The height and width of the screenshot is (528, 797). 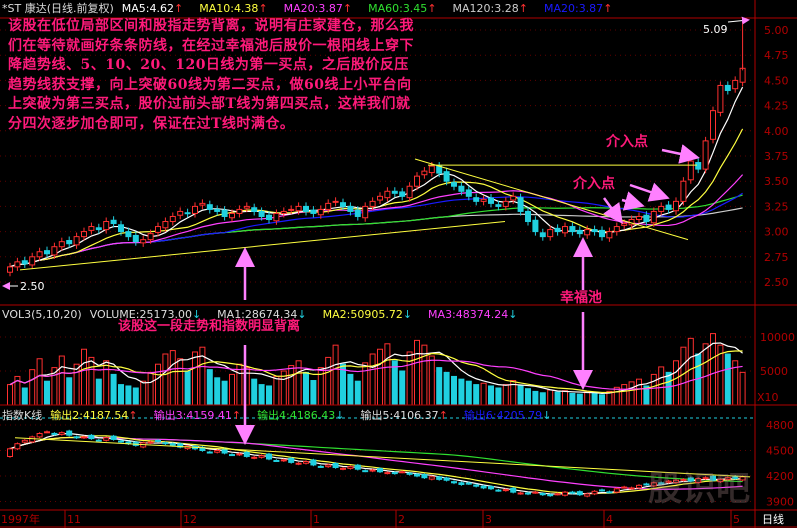 I want to click on vol-ma1: MA1:28674.34↓, so click(x=265, y=314).